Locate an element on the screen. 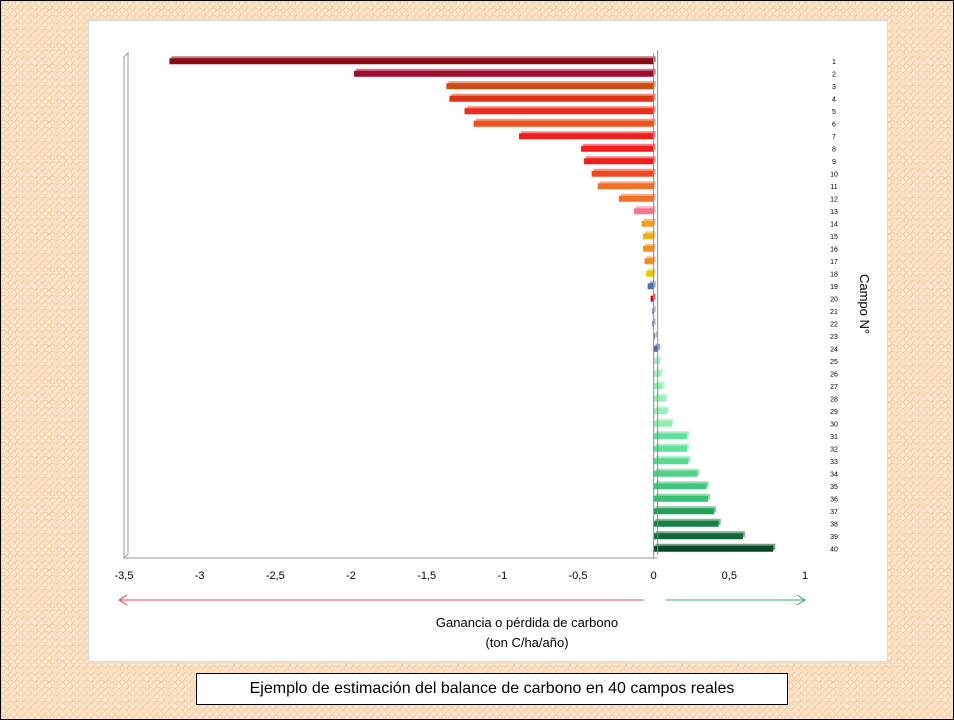  category-label: 25 is located at coordinates (834, 362).